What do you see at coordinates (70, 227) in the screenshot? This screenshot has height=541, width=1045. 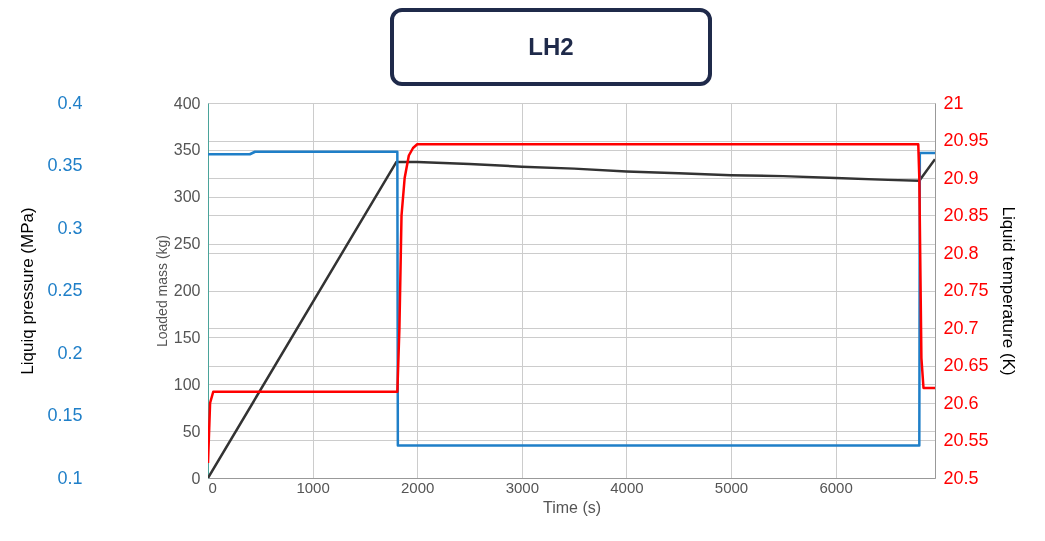 I see `y3-tick-label: 0.3` at bounding box center [70, 227].